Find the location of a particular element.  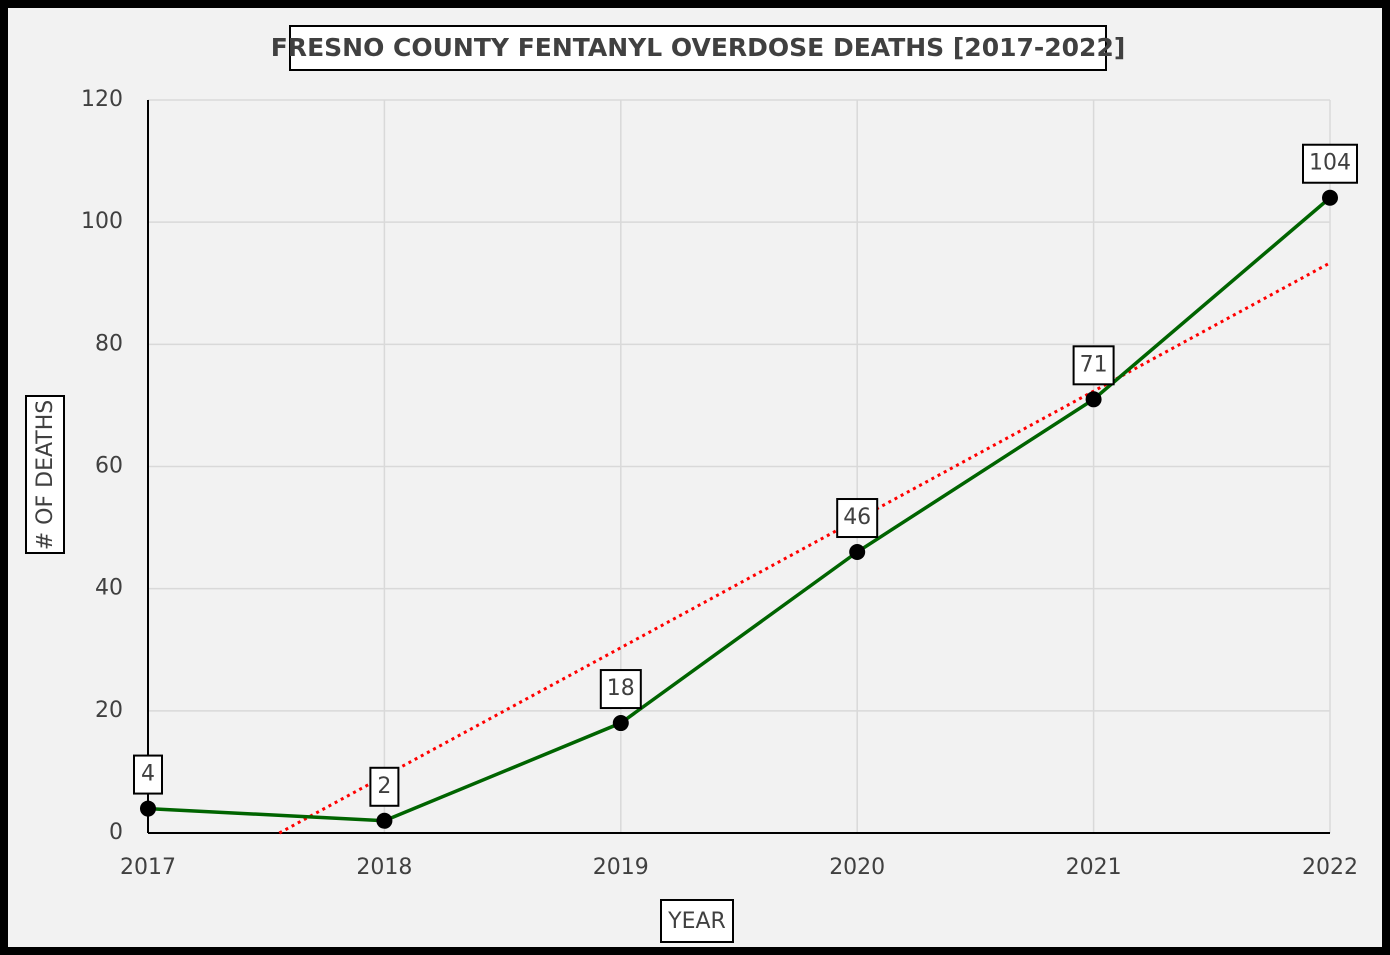

y-axis-label: # OF DEATHS is located at coordinates (45, 475).